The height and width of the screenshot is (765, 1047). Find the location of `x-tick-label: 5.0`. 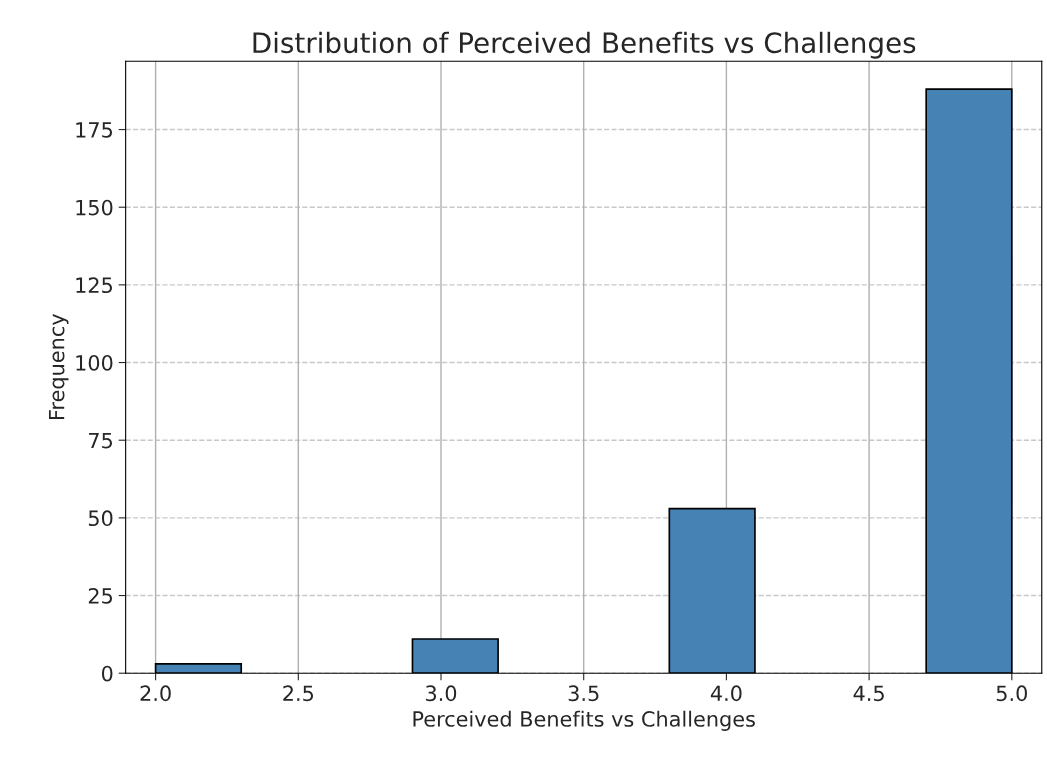

x-tick-label: 5.0 is located at coordinates (1011, 693).